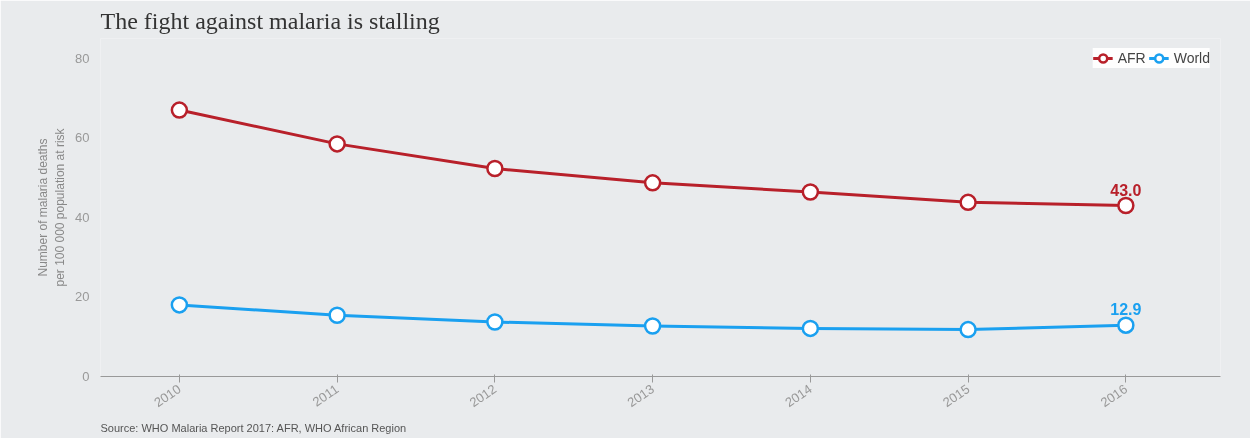  I want to click on data-label: 43.0, so click(1126, 190).